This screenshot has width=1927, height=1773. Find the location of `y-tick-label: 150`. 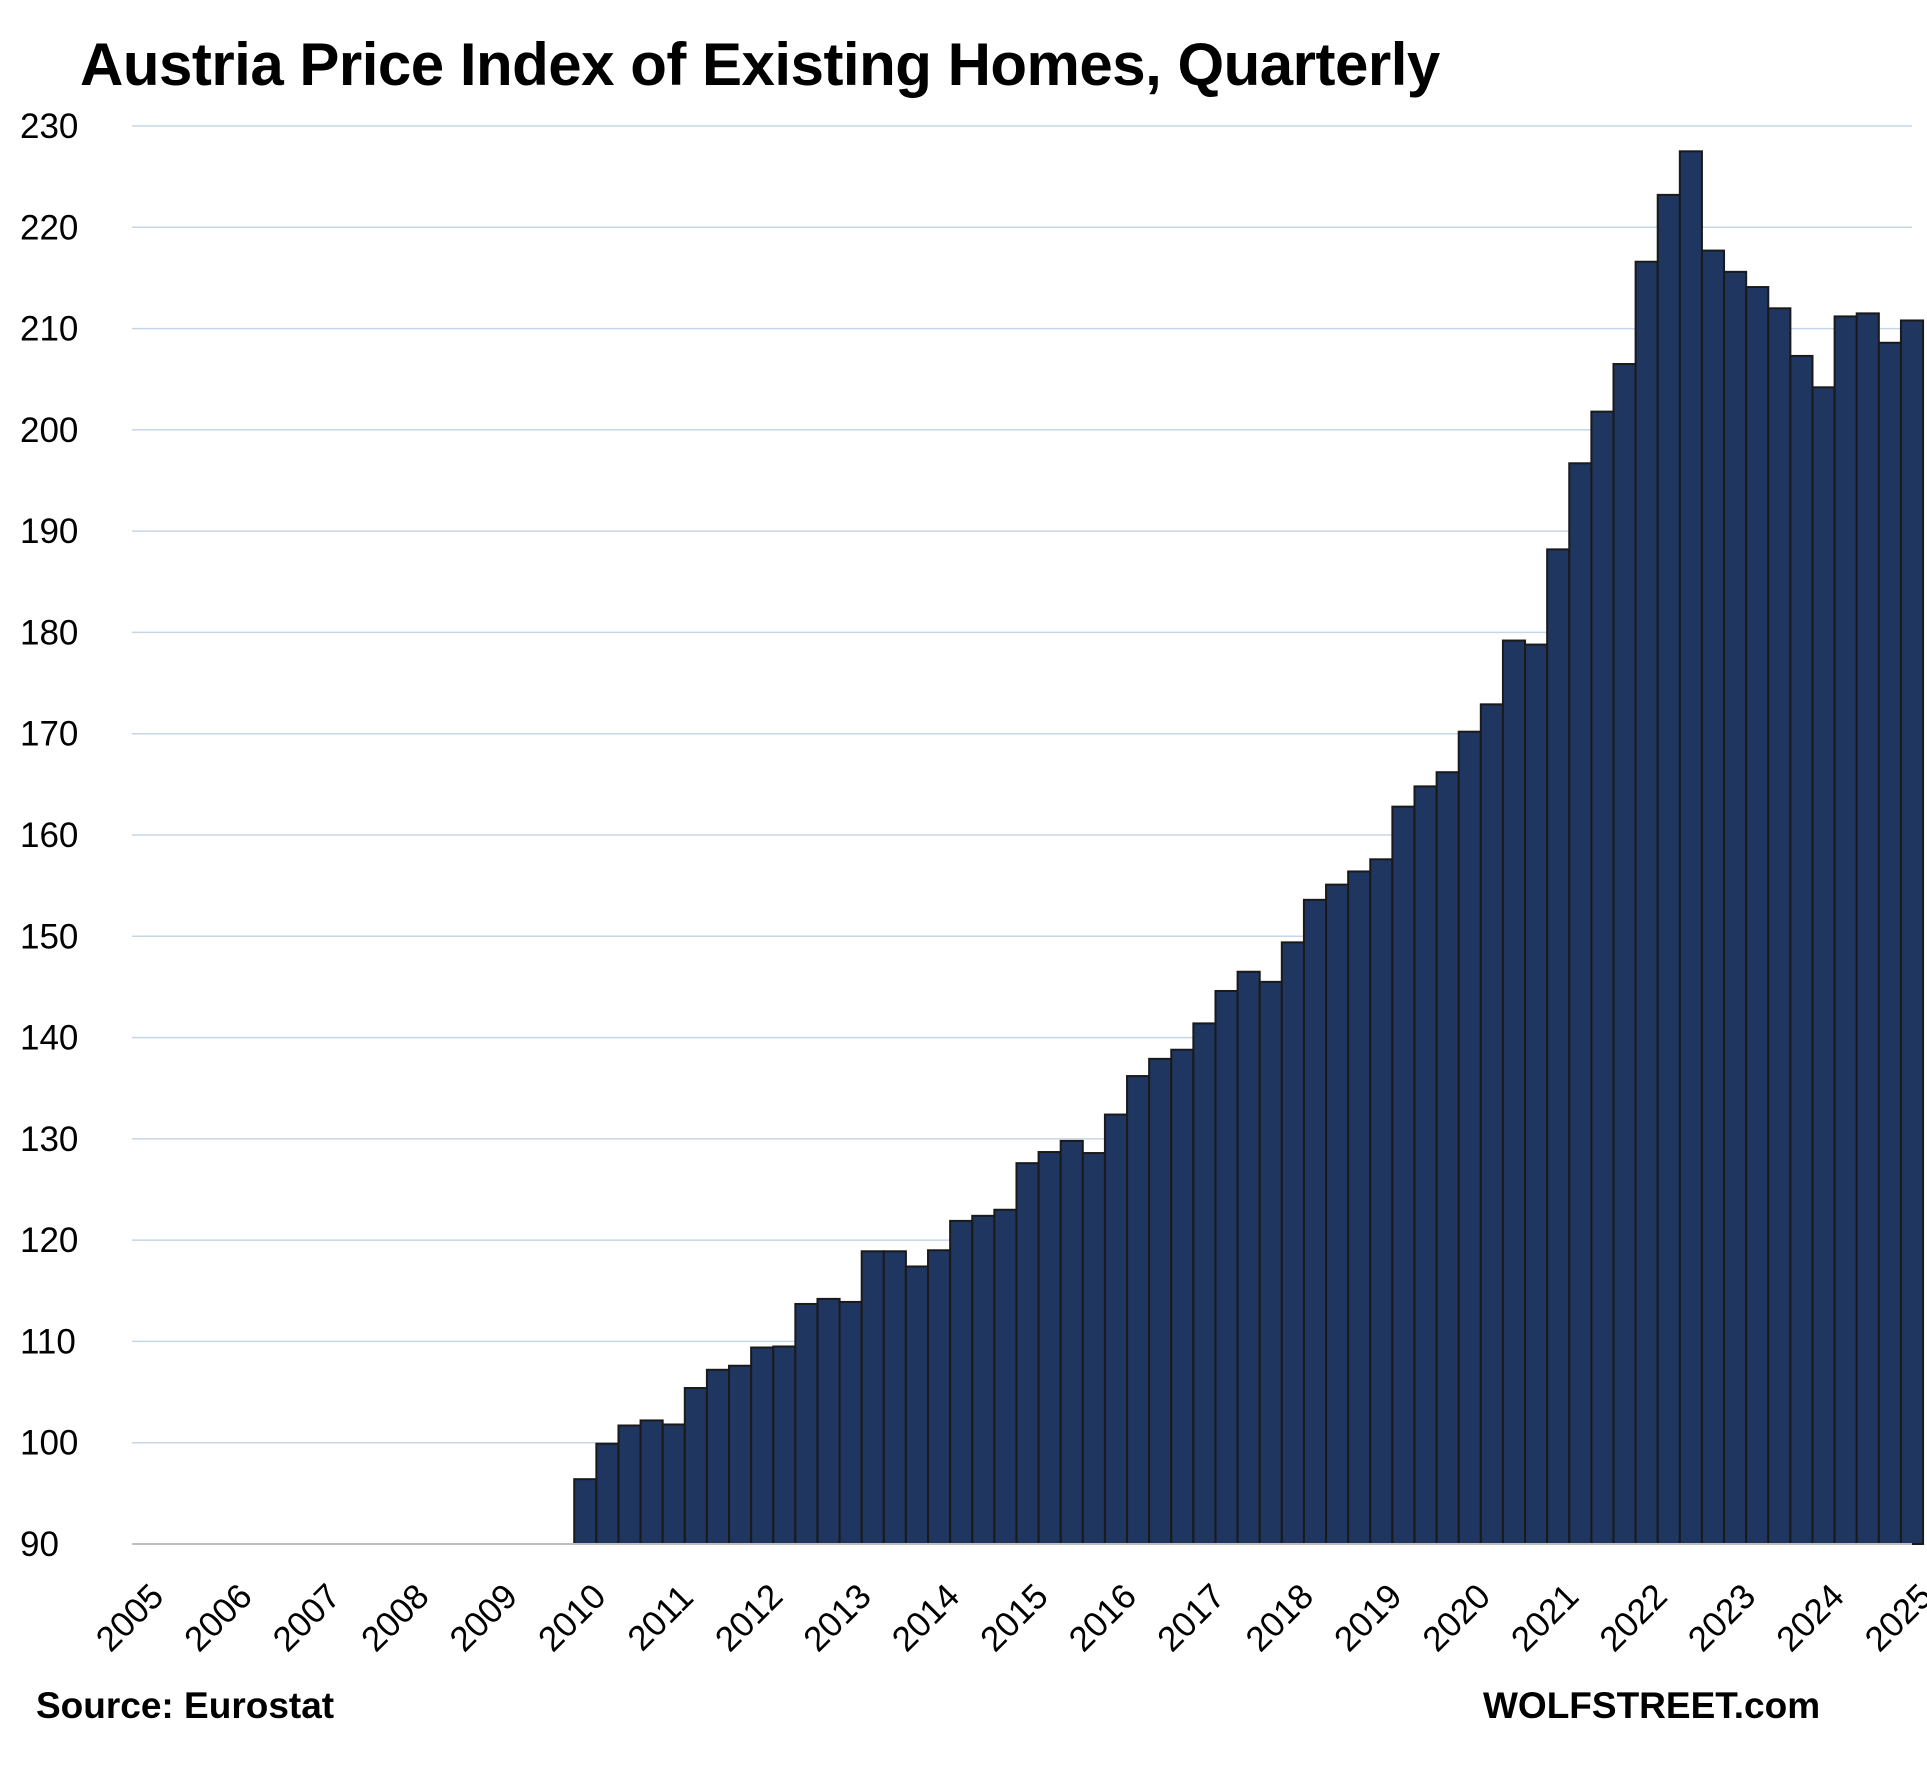

y-tick-label: 150 is located at coordinates (49, 936).